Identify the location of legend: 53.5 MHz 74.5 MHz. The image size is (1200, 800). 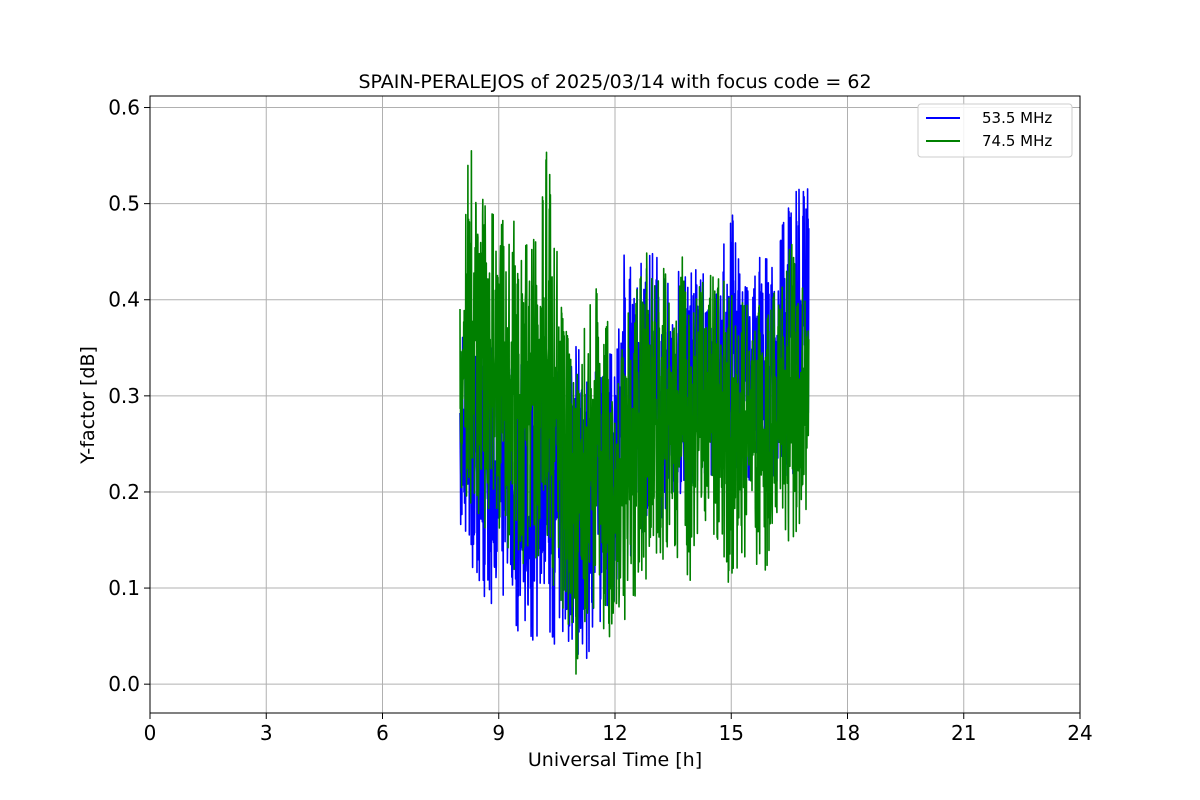
(995, 130).